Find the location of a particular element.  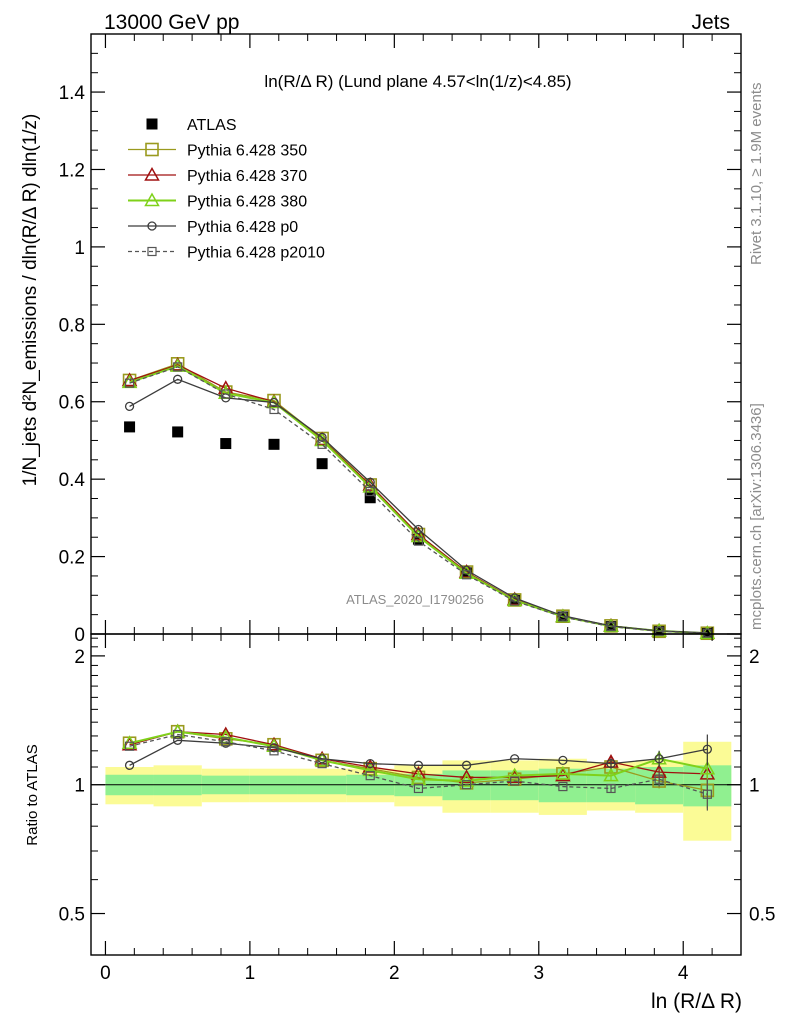

x-tick-label: 4 is located at coordinates (683, 973).